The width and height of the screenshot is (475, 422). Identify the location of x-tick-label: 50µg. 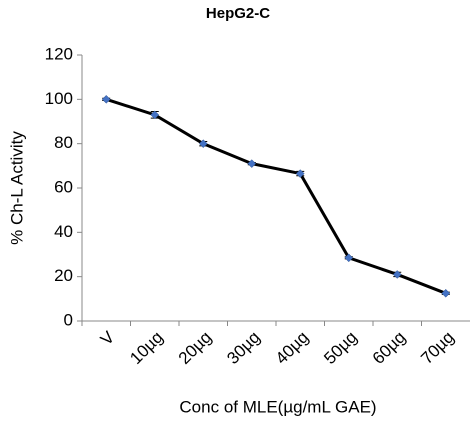
(340, 348).